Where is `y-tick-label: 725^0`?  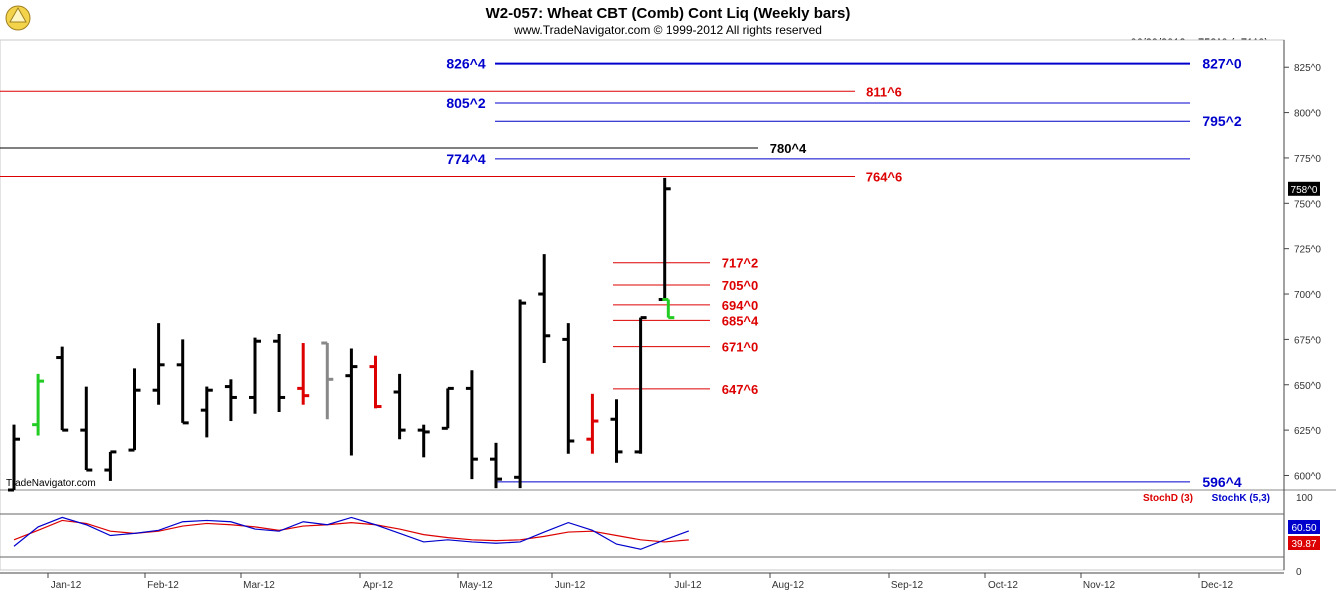
y-tick-label: 725^0 is located at coordinates (1307, 250).